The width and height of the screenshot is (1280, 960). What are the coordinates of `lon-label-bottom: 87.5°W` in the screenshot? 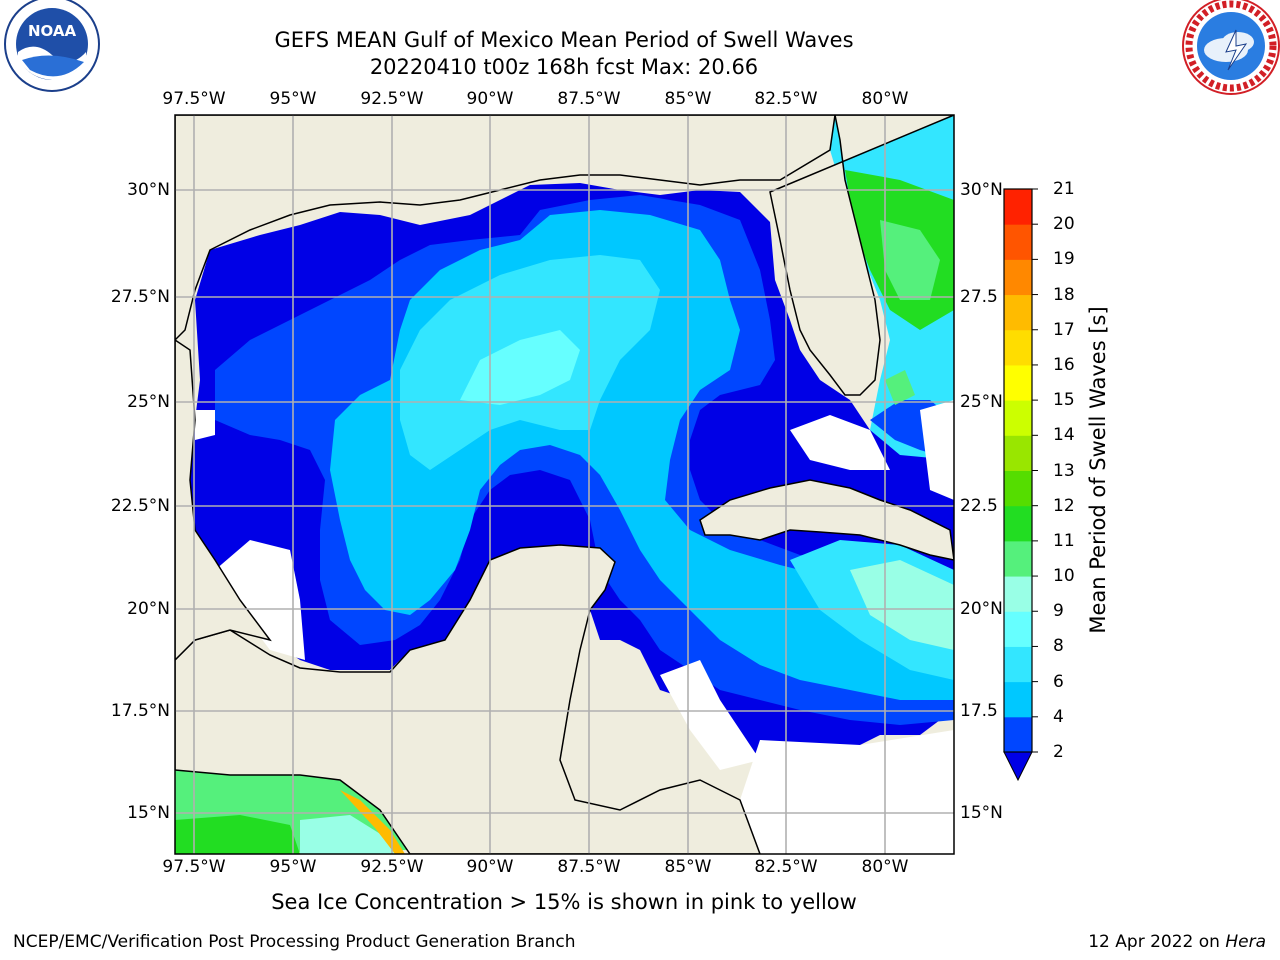 It's located at (589, 867).